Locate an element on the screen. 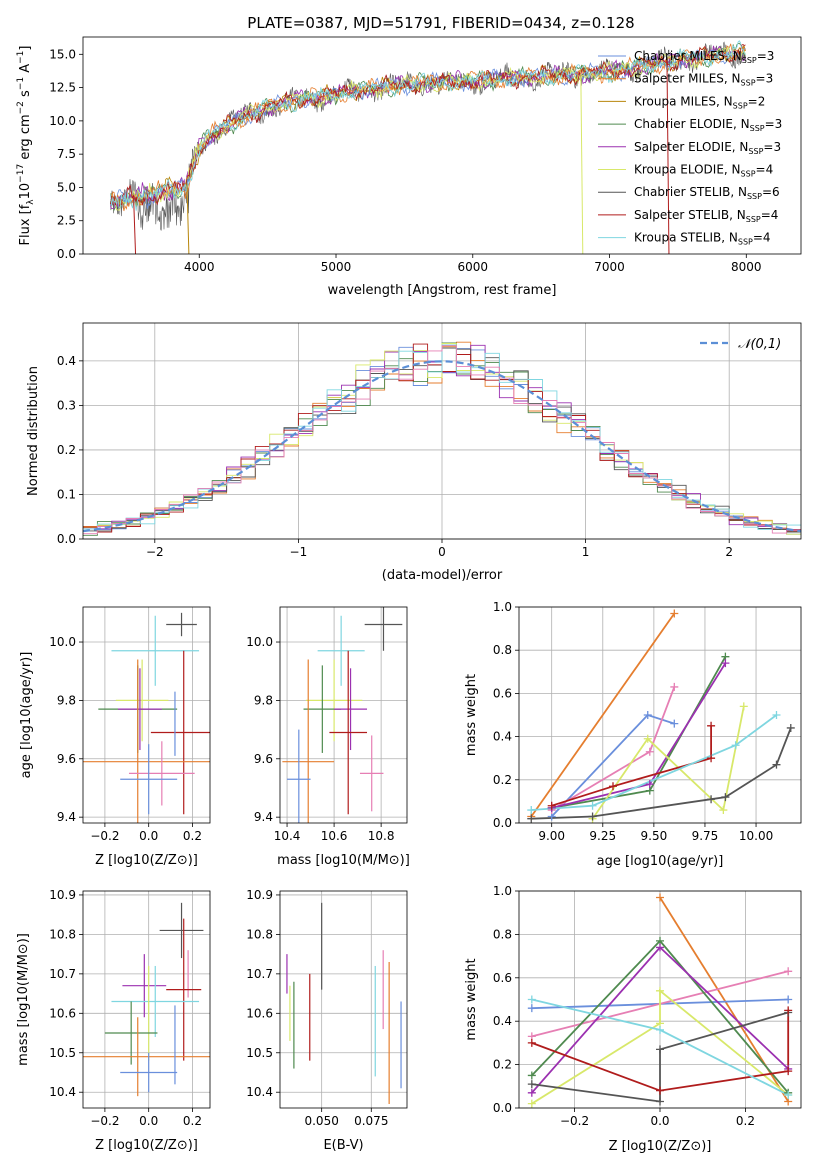 The height and width of the screenshot is (1170, 819). legend-label-text: Chabrier MILES, N is located at coordinates (688, 56).